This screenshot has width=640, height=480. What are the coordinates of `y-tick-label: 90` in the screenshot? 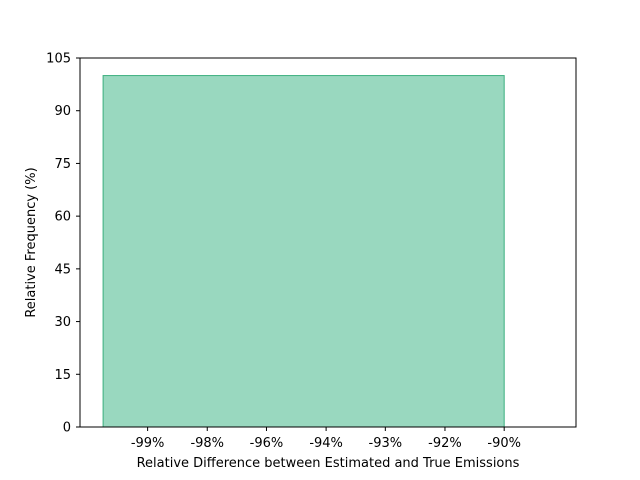 It's located at (62, 111).